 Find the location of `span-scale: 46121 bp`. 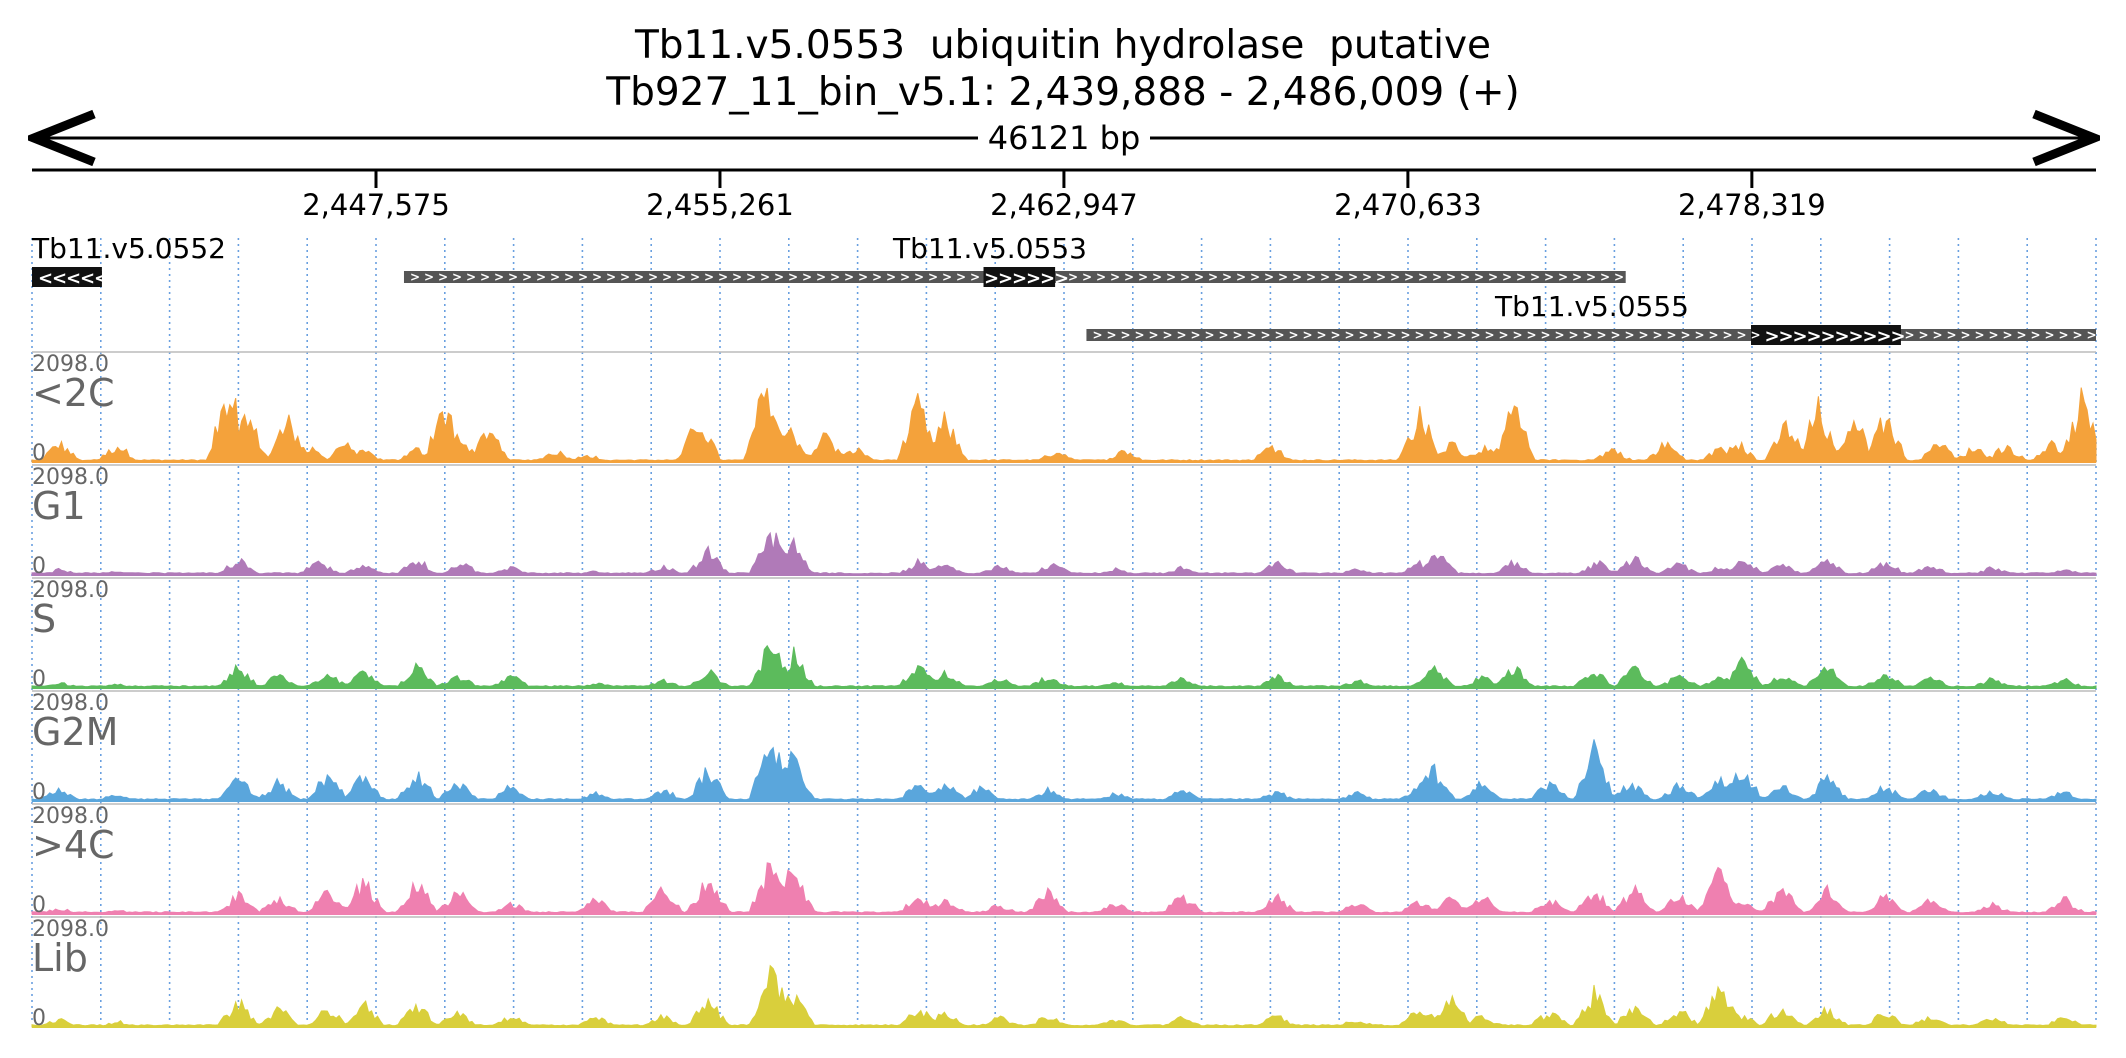

span-scale: 46121 bp is located at coordinates (1064, 138).